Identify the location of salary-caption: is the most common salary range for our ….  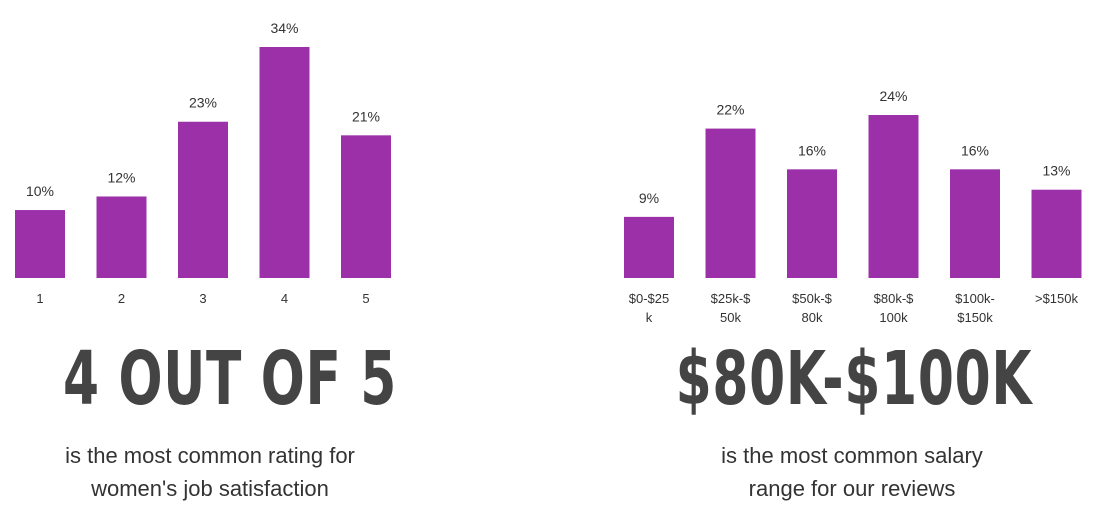
(852, 472).